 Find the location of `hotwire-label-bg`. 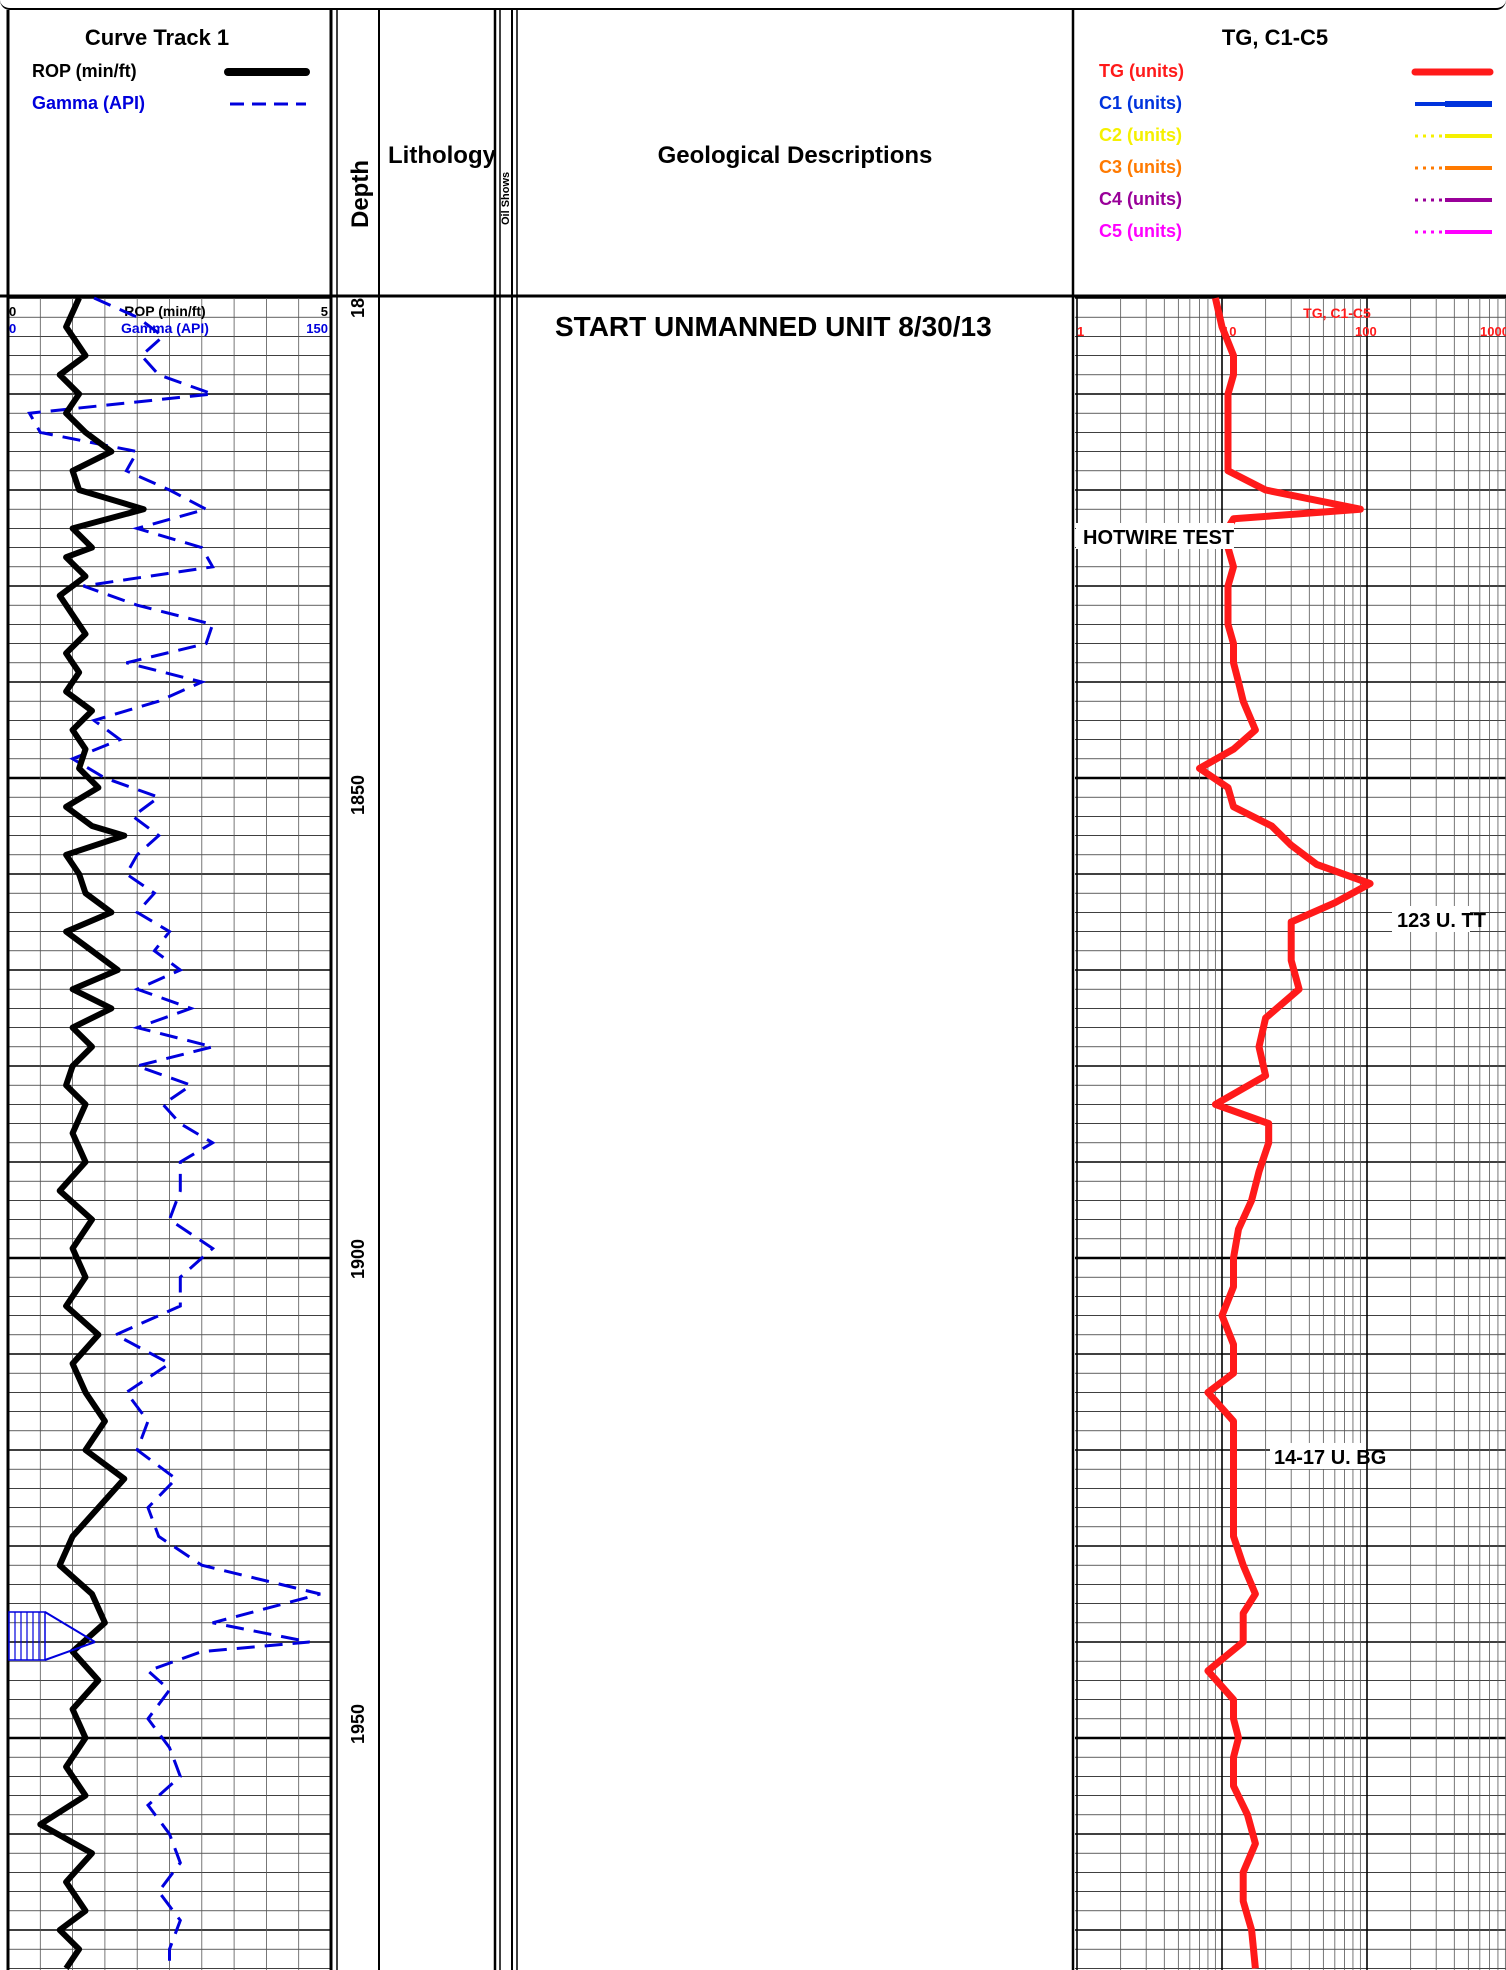

hotwire-label-bg is located at coordinates (1155, 536).